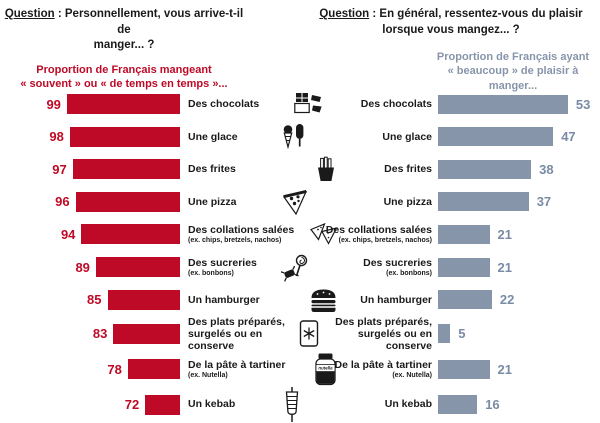 The image size is (600, 423). Describe the element at coordinates (149, 22) in the screenshot. I see `question-text: : Personnellement, vous arrive-t-il de` at that location.